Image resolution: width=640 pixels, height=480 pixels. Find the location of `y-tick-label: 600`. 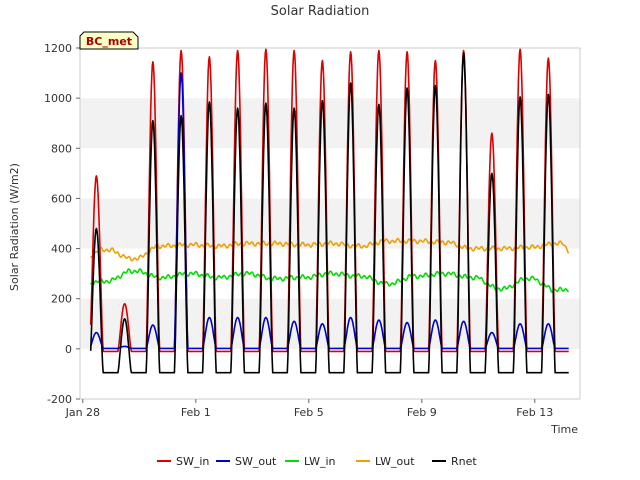

y-tick-label: 600 is located at coordinates (61, 198).